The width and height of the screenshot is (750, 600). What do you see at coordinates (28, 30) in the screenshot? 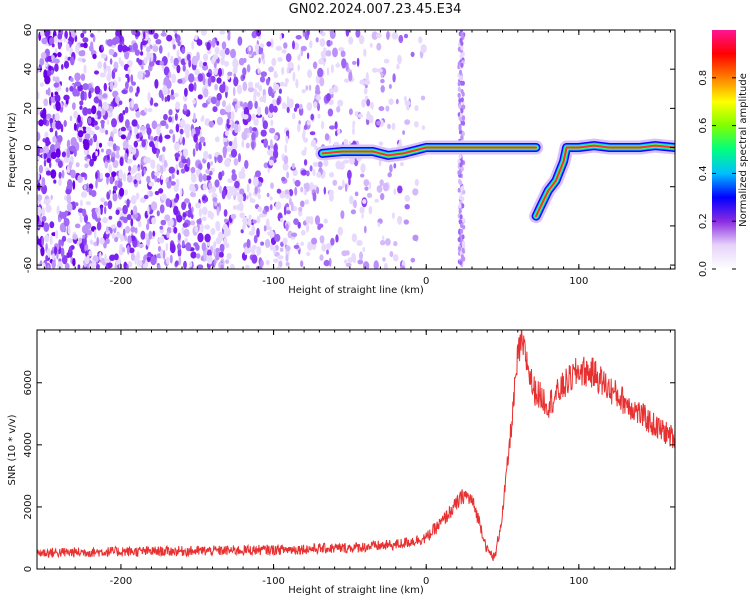
I see `spectrogram-y-tick-label: 60` at bounding box center [28, 30].